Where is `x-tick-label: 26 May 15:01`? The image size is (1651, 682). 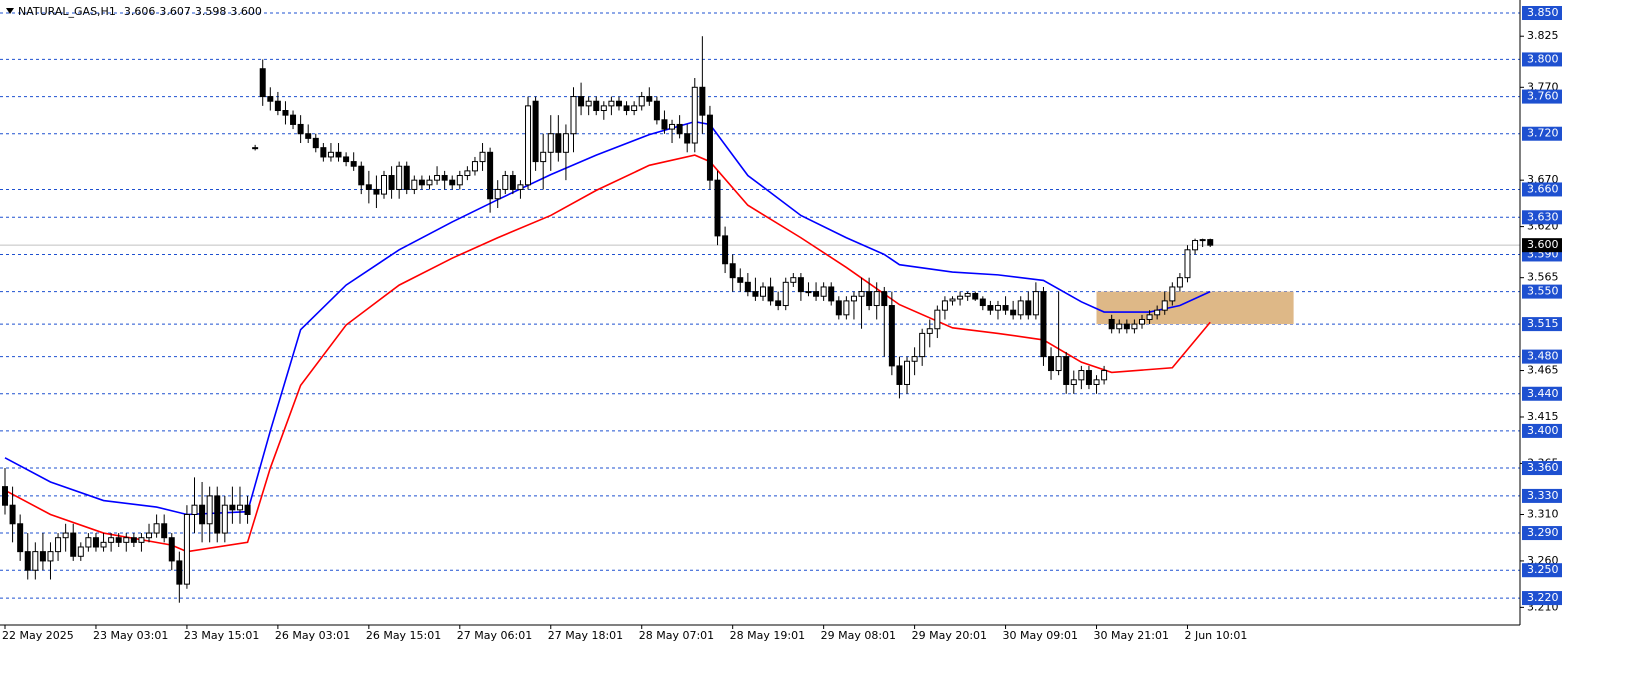 x-tick-label: 26 May 15:01 is located at coordinates (403, 635).